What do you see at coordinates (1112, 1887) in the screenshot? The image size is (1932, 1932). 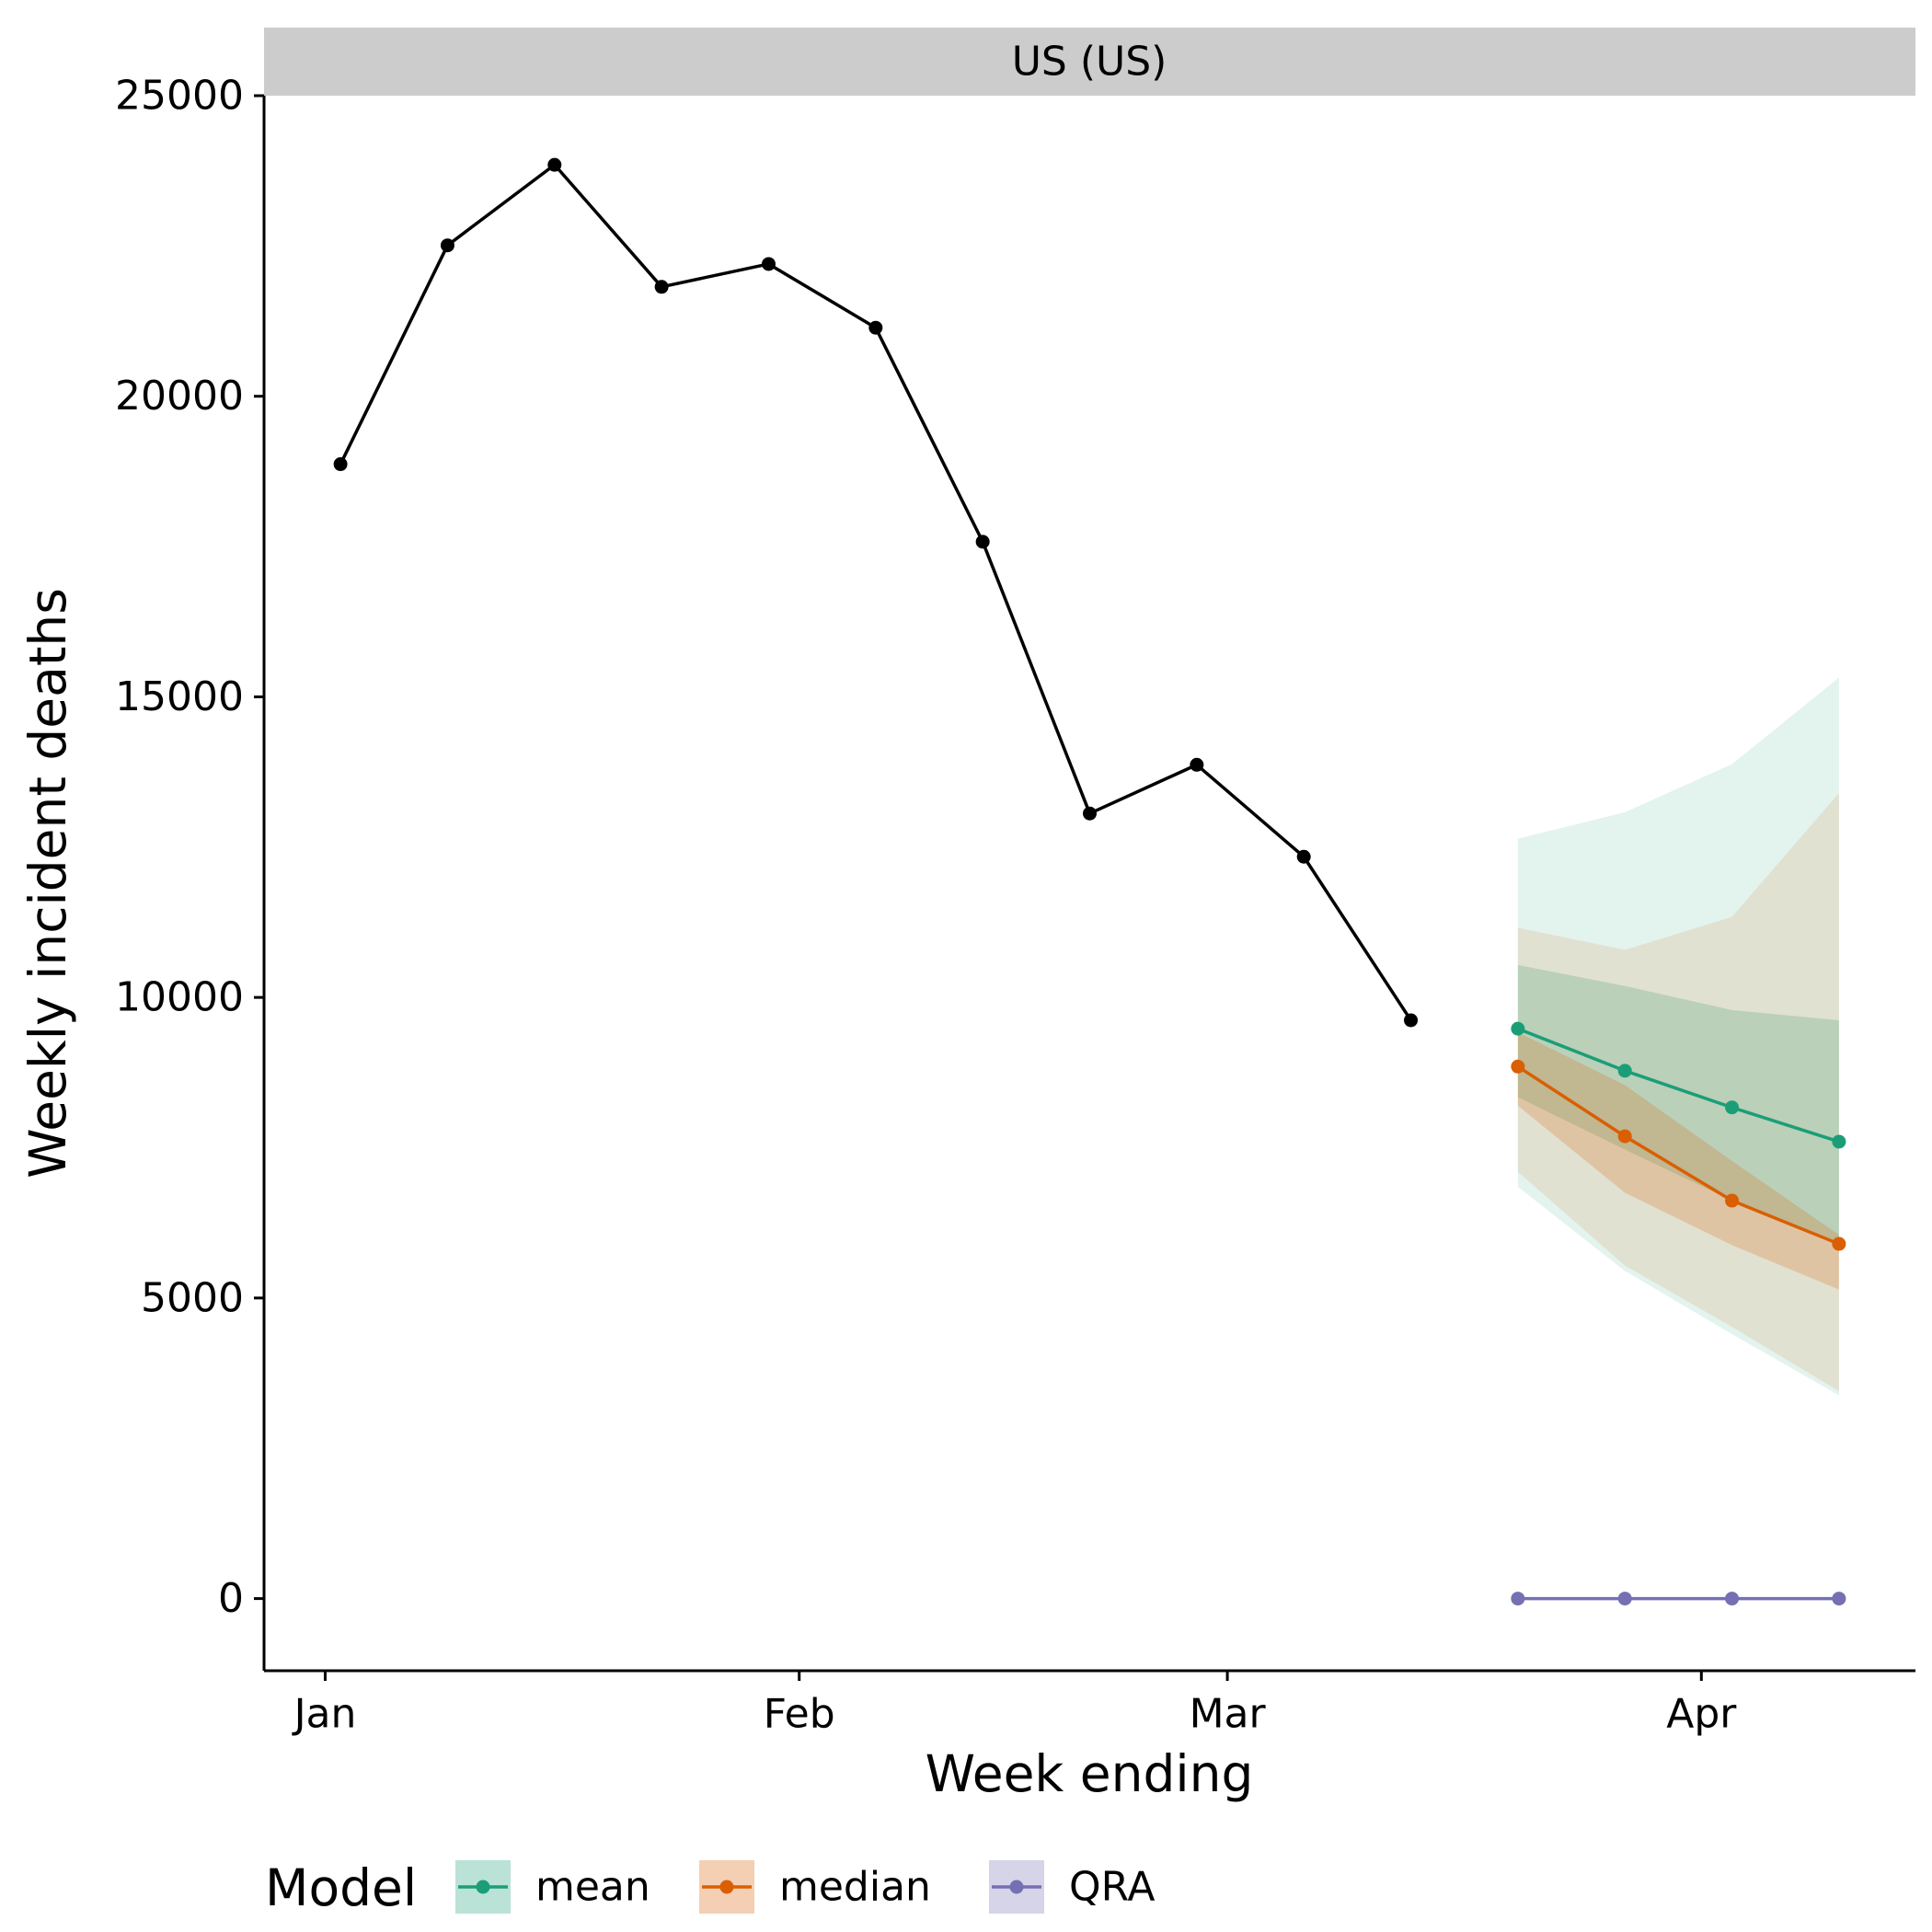 I see `legend-label-QRA: QRA` at bounding box center [1112, 1887].